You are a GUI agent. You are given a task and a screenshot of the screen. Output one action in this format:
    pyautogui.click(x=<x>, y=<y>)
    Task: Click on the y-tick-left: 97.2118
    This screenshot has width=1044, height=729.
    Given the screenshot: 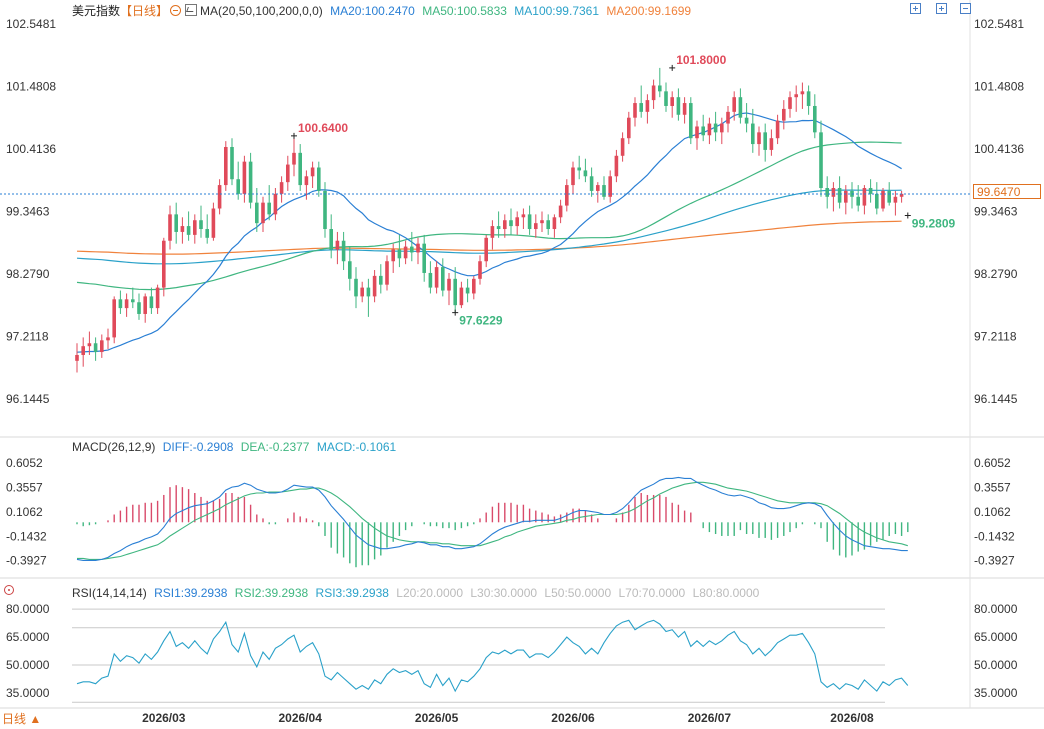 What is the action you would take?
    pyautogui.click(x=27, y=337)
    